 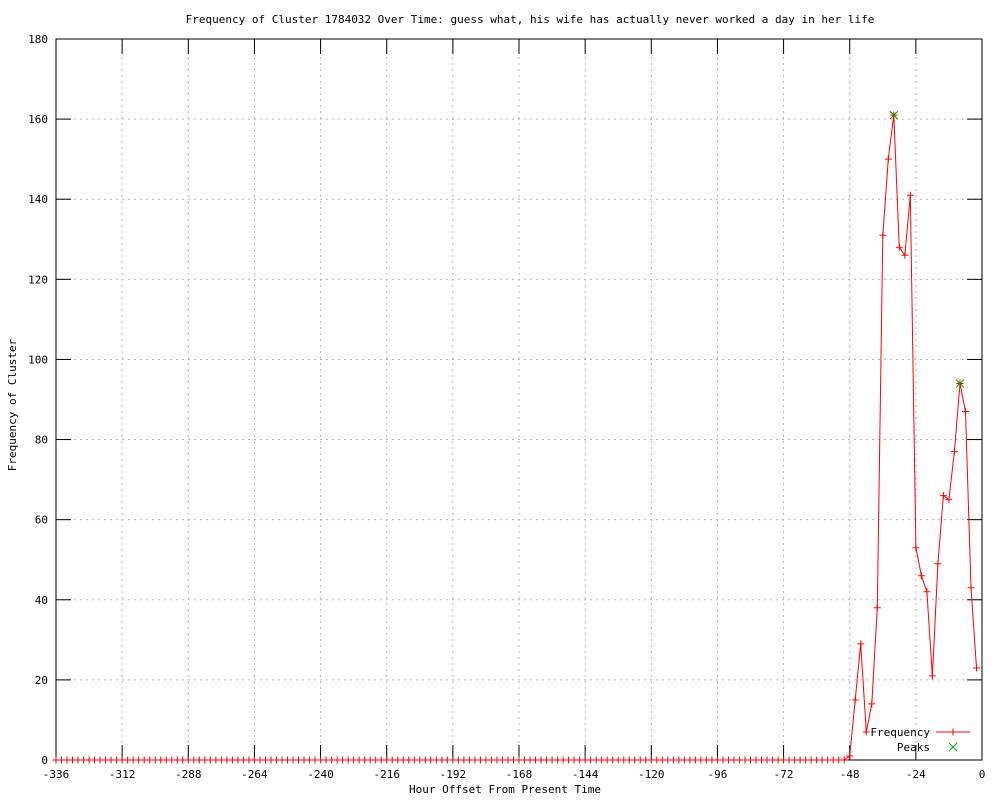 I want to click on legend-label-peaks: Peaks, so click(x=913, y=747).